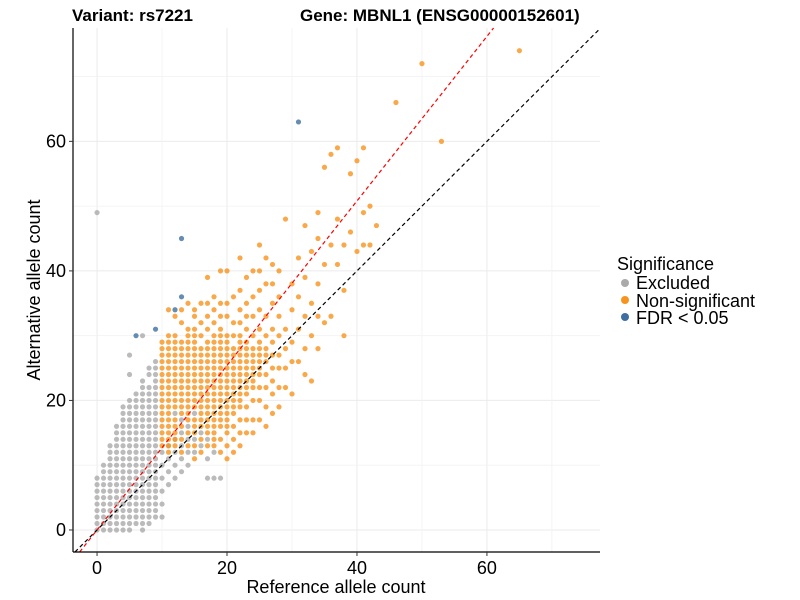 The image size is (800, 600). I want to click on legend-key-non-significant, so click(625, 300).